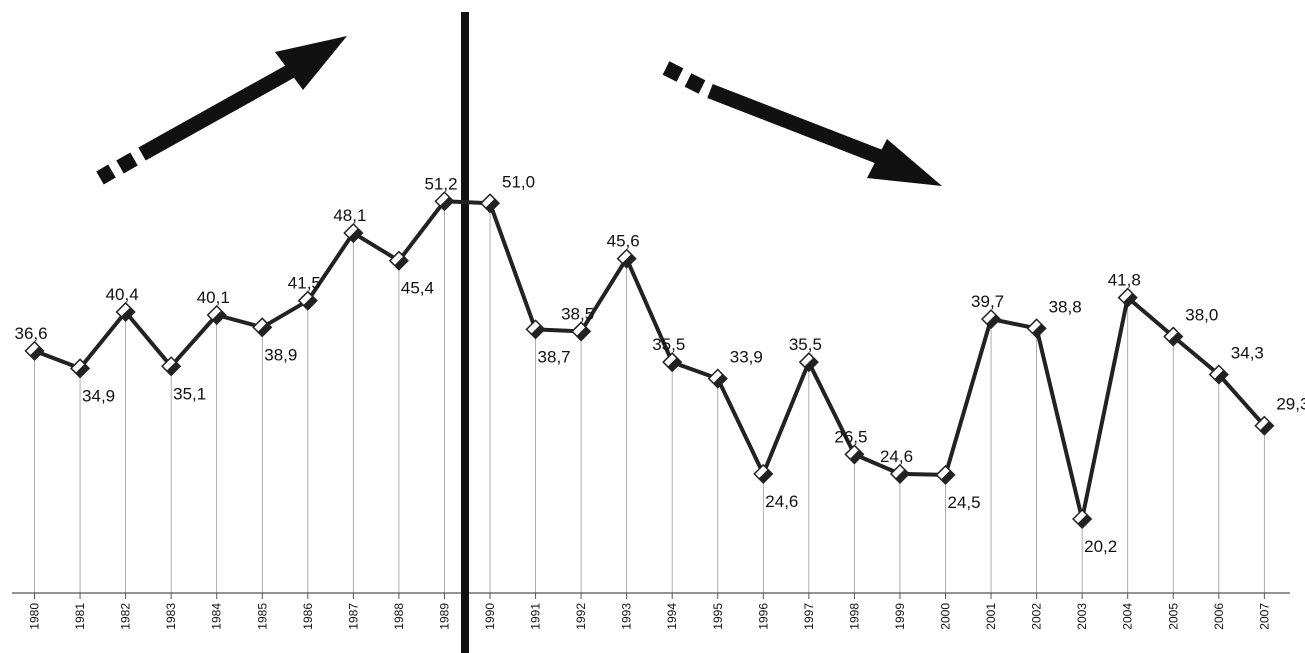 This screenshot has width=1305, height=653. I want to click on x-tick-label: 2003, so click(1082, 616).